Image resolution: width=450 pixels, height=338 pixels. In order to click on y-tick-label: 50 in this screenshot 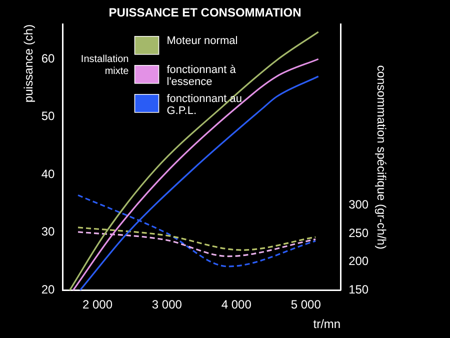, I will do `click(48, 116)`.